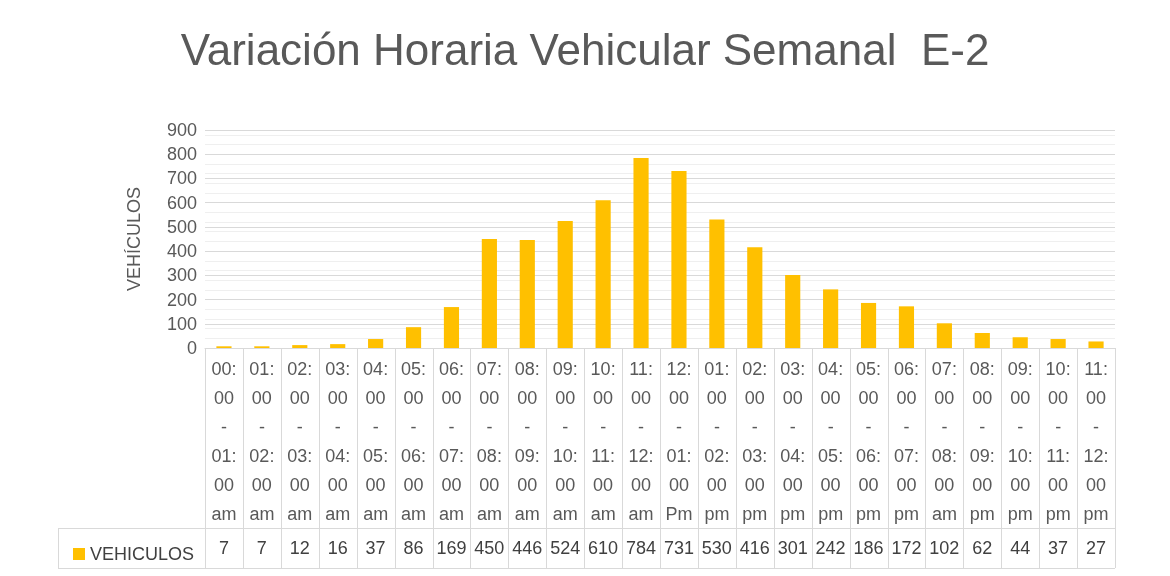 This screenshot has height=576, width=1170. Describe the element at coordinates (1020, 548) in the screenshot. I see `data-label: 44` at that location.